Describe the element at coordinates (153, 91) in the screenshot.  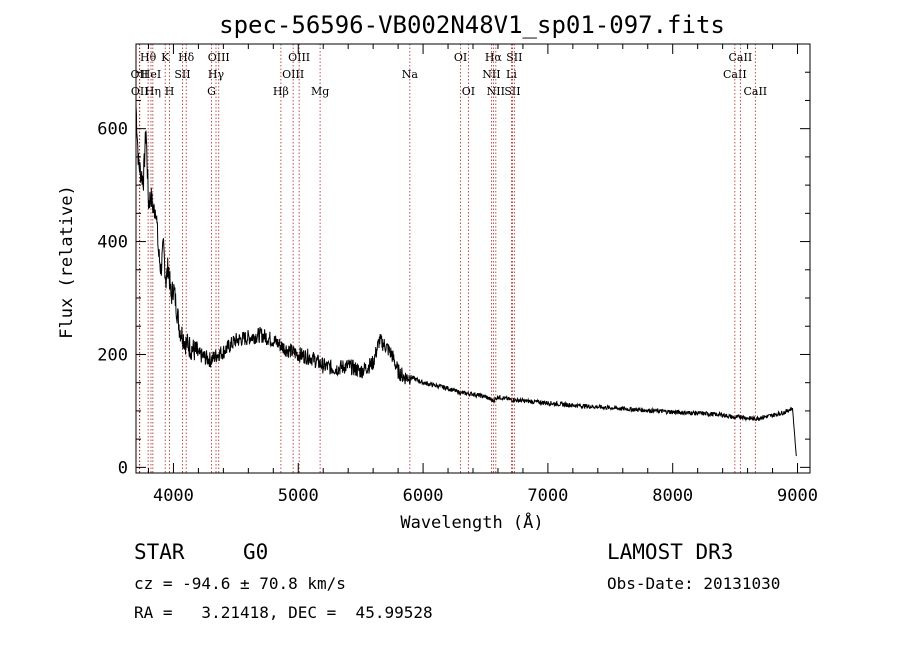
I see `line-label-4: Hη` at that location.